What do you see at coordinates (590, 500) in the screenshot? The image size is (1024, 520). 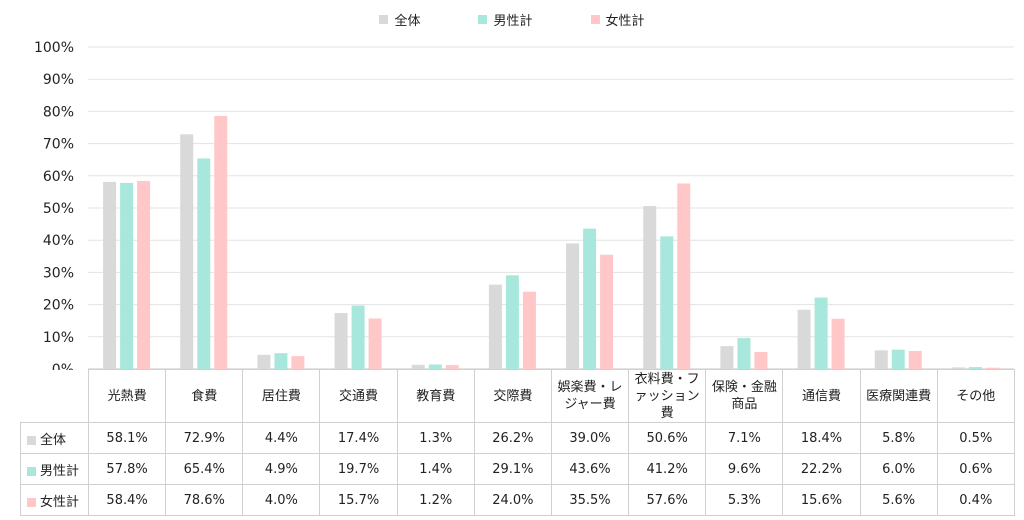 I see `data-cell: 35.5%` at bounding box center [590, 500].